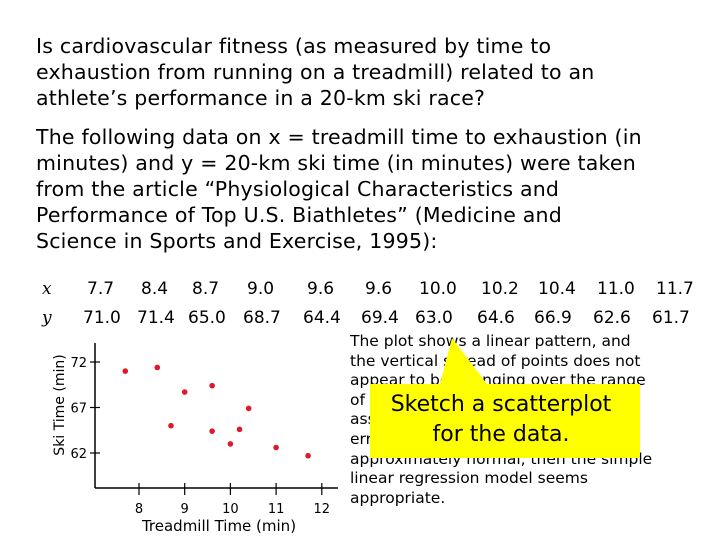  Describe the element at coordinates (216, 411) in the screenshot. I see `data-points` at that location.